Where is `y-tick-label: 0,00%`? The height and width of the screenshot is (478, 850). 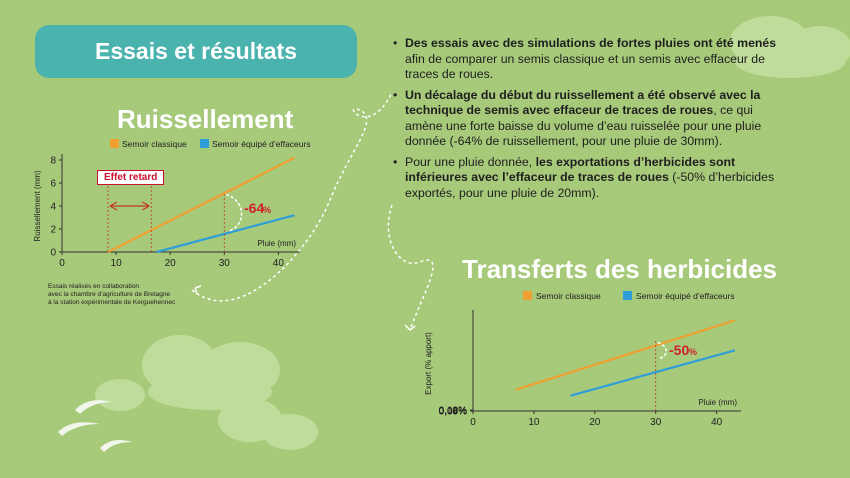
y-tick-label: 0,00% is located at coordinates (453, 412).